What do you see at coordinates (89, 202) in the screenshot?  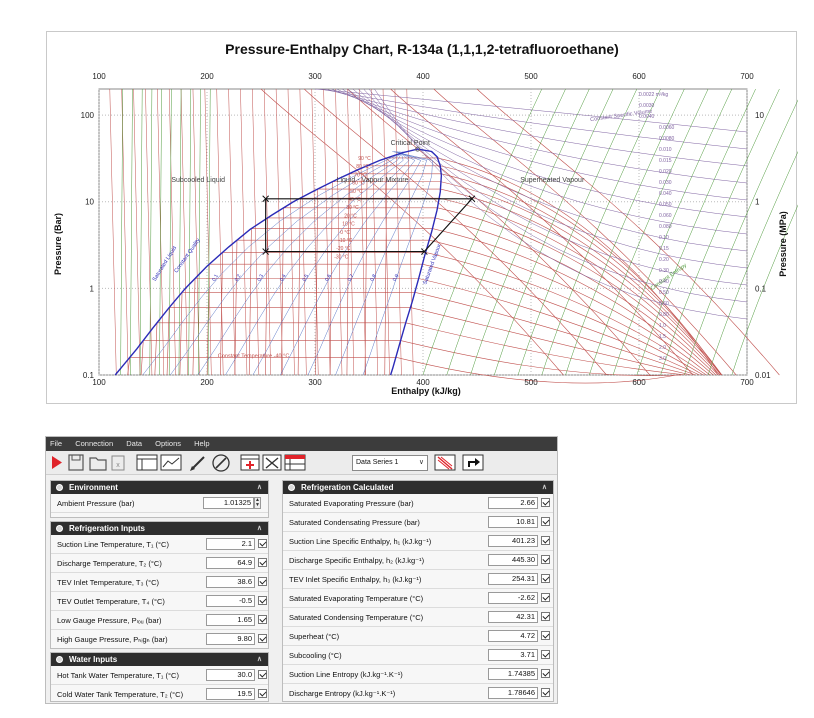 I see `y-tick-label-left: 10` at bounding box center [89, 202].